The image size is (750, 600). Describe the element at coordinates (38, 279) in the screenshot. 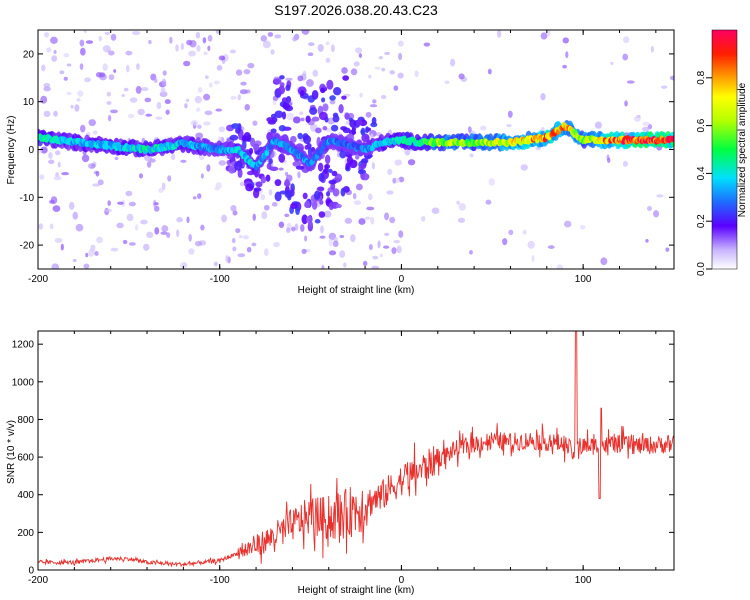

I see `x-tick-label: -200` at that location.